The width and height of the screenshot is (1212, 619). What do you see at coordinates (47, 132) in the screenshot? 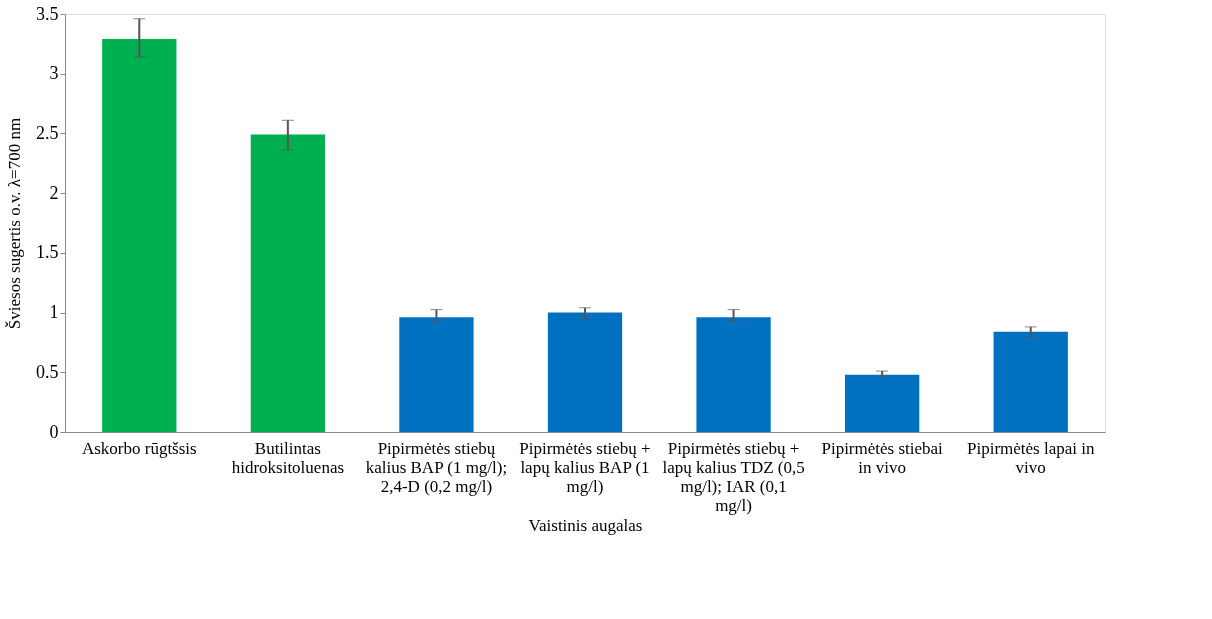
I see `y-tick-label: 2.5` at bounding box center [47, 132].